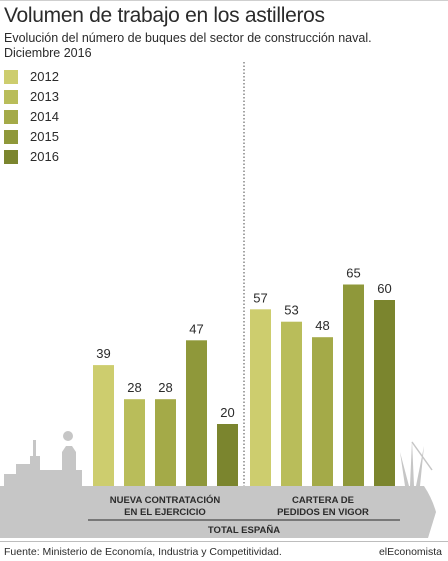  I want to click on category-label-line: NUEVA CONTRATACIÓN, so click(165, 500).